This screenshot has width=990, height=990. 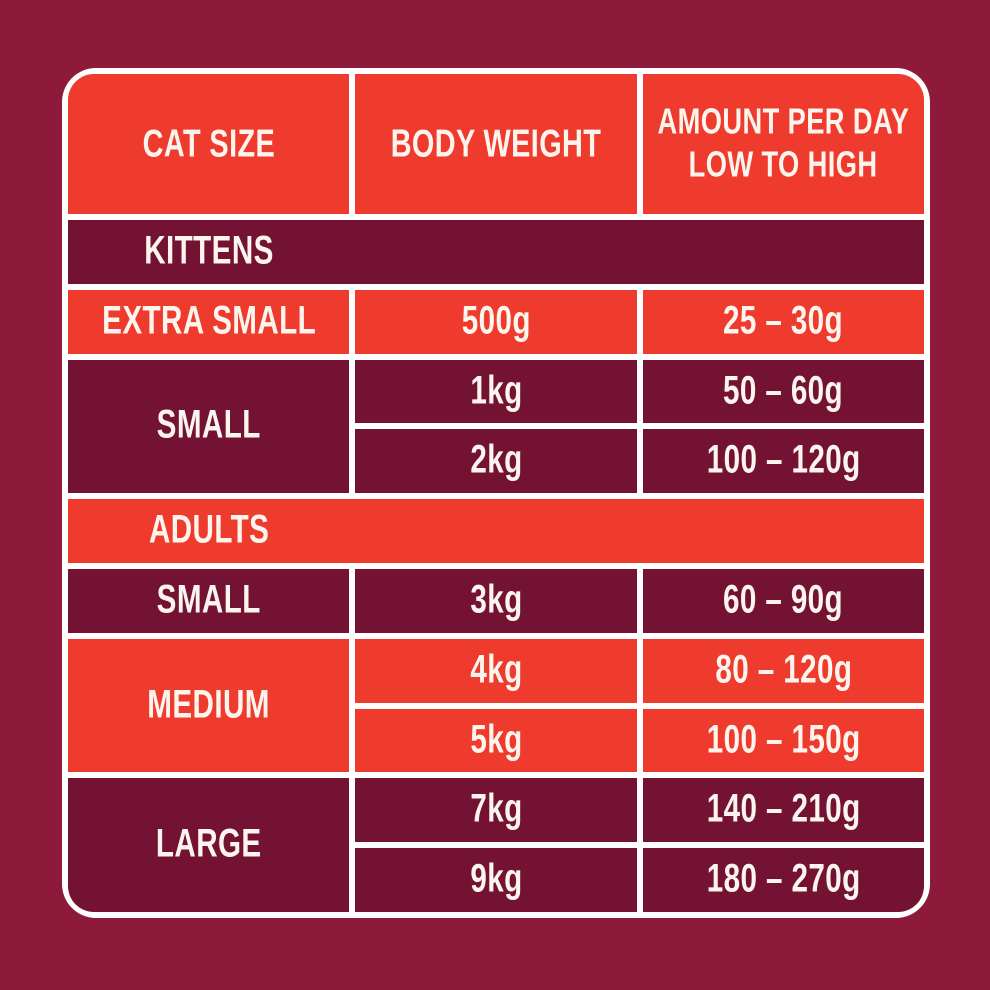 I want to click on amount-value: 25 – 30g, so click(x=783, y=320).